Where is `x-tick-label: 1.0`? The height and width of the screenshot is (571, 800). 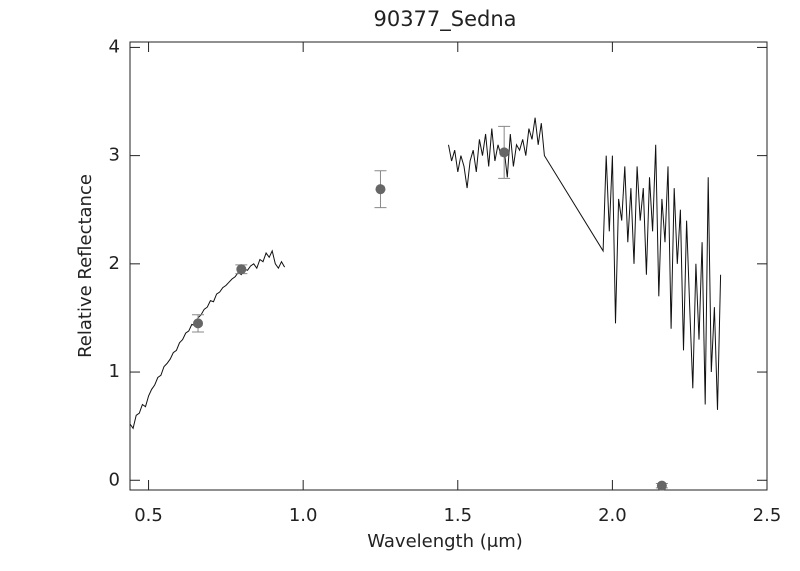
x-tick-label: 1.0 is located at coordinates (303, 515).